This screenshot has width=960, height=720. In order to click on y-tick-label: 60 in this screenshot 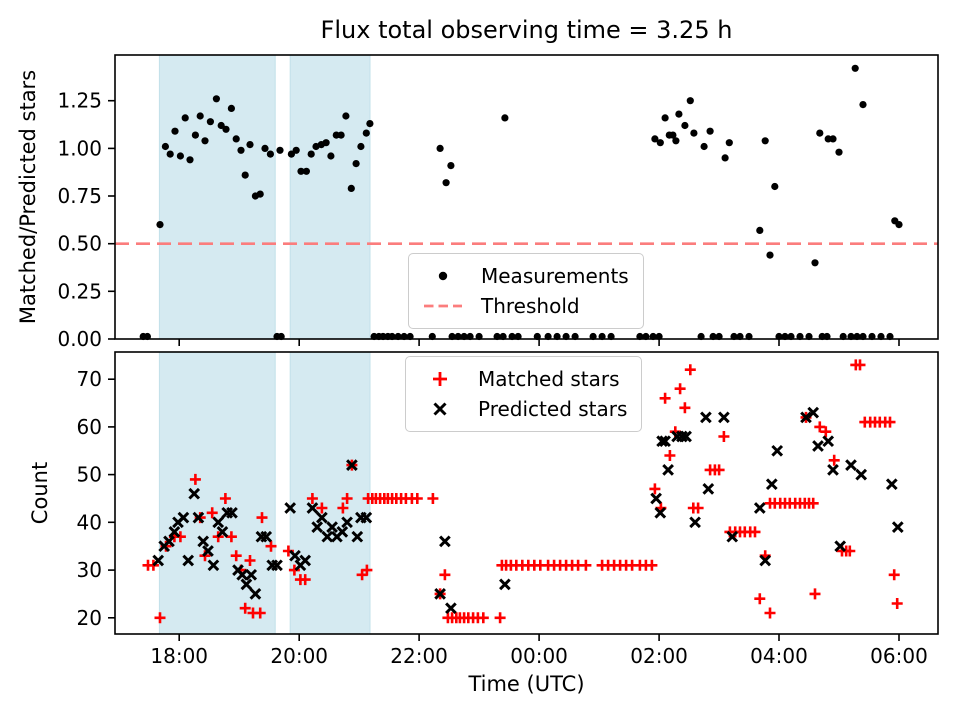, I will do `click(89, 427)`.